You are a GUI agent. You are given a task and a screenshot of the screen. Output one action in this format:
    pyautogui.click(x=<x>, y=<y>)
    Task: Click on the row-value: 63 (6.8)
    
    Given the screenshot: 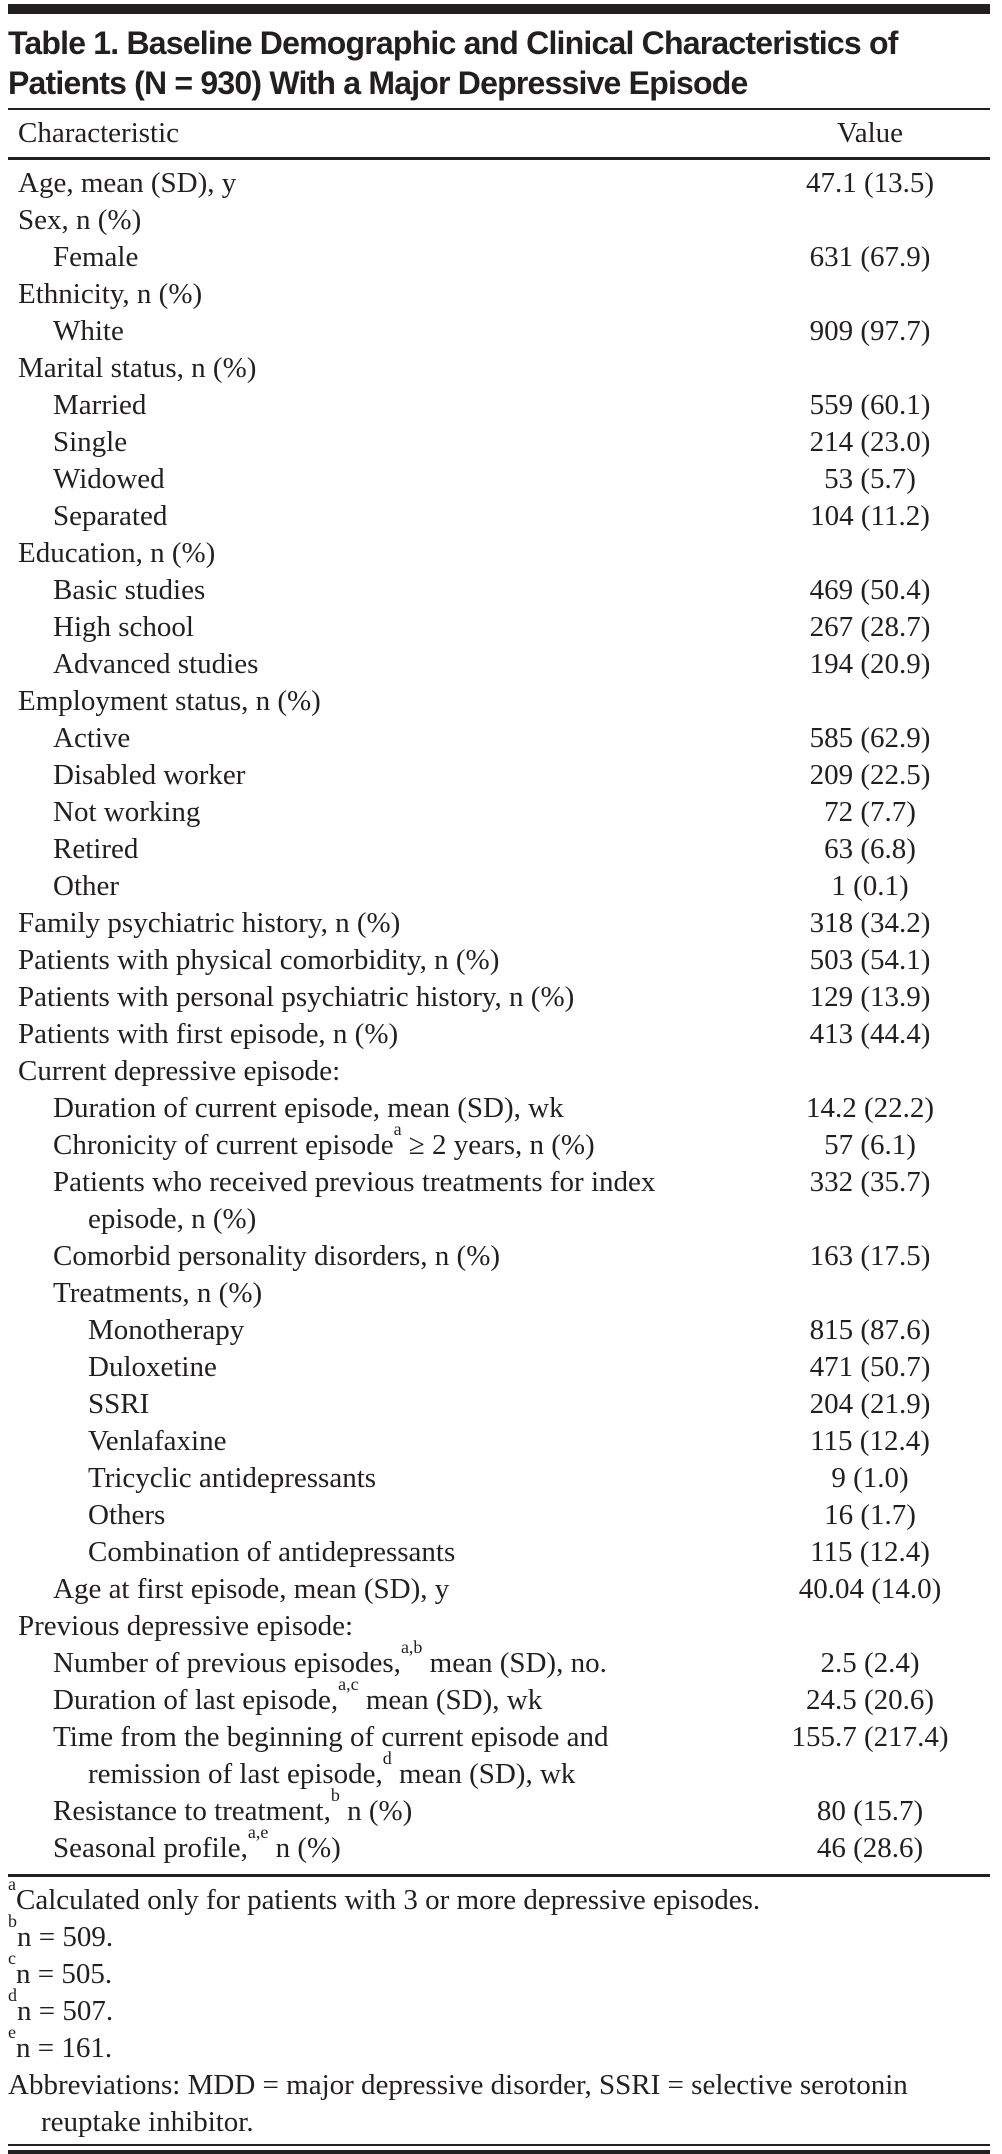 What is the action you would take?
    pyautogui.click(x=870, y=849)
    